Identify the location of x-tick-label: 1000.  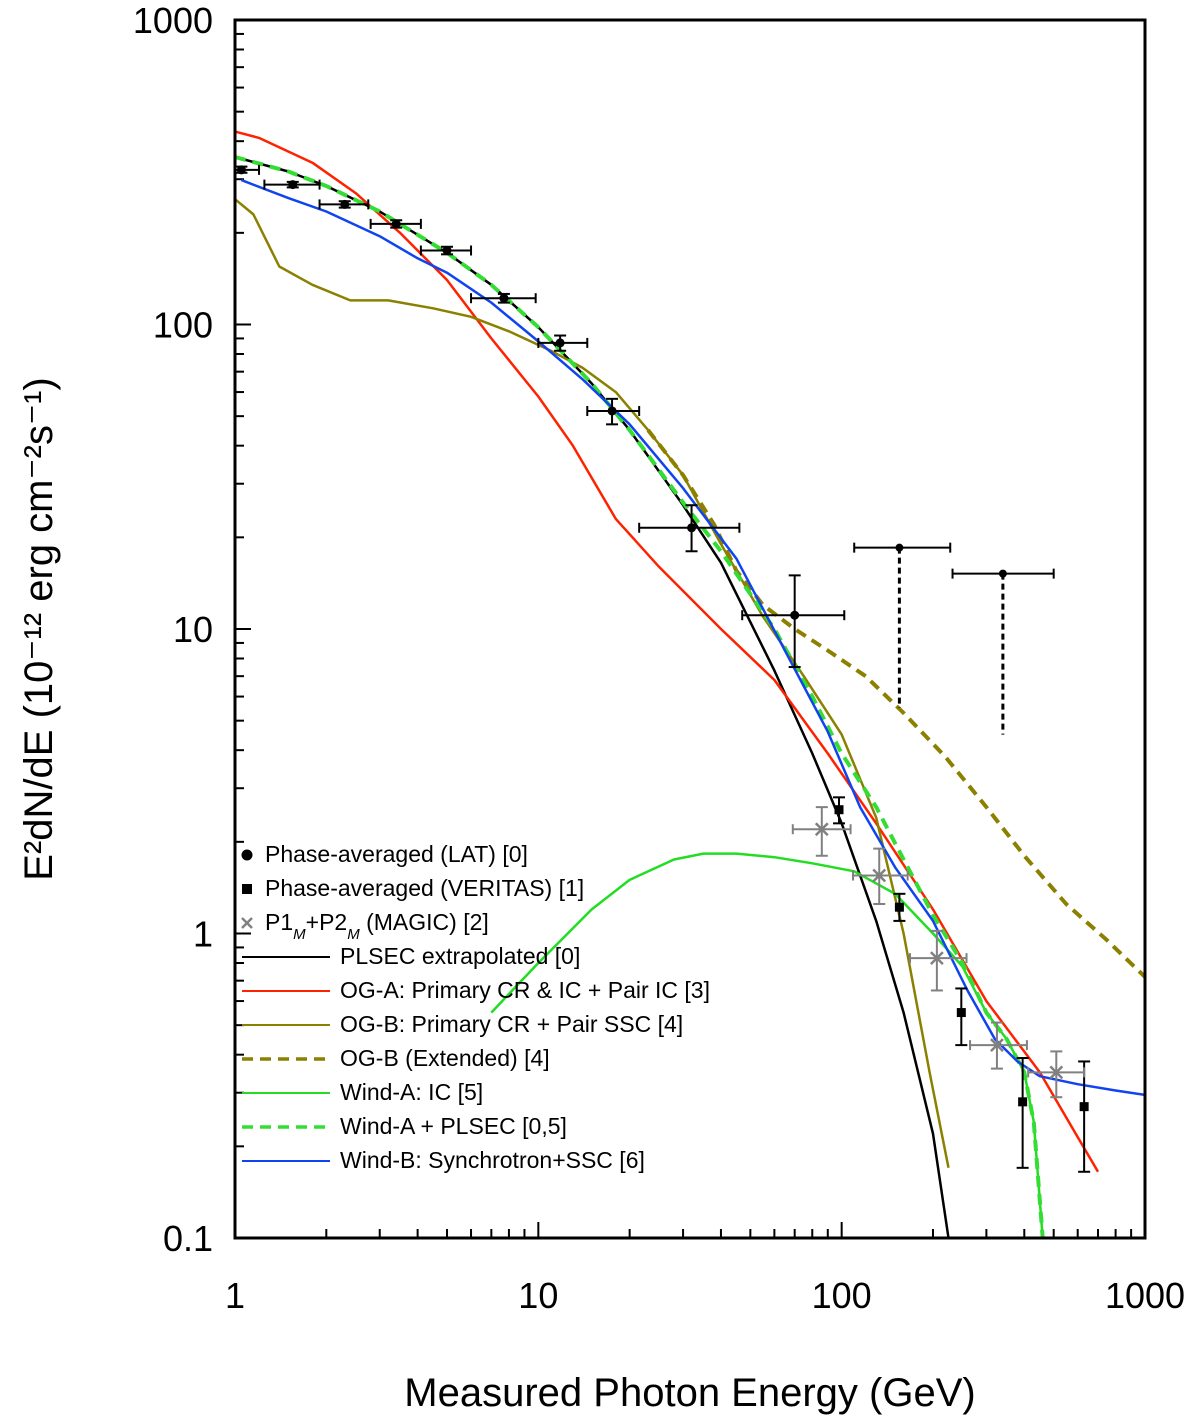
(1145, 1295).